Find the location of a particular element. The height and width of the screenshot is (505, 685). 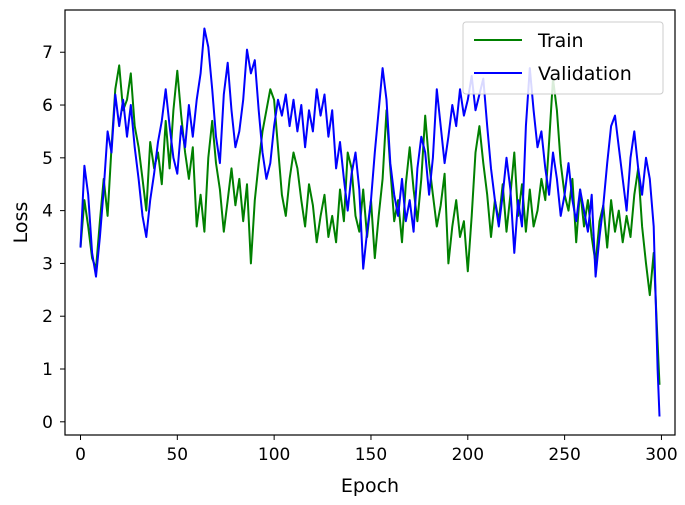

x-tick-label: 50 is located at coordinates (177, 455).